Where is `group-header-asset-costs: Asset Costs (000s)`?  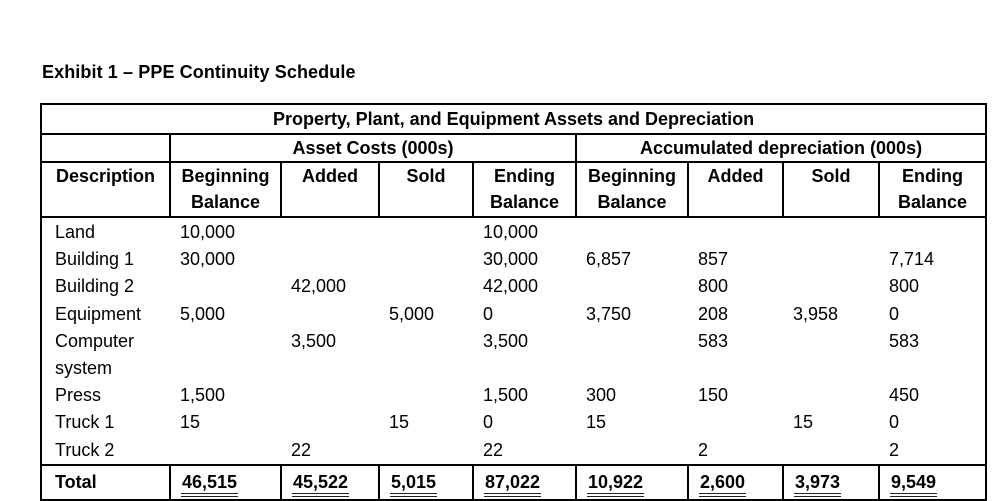 group-header-asset-costs: Asset Costs (000s) is located at coordinates (372, 148).